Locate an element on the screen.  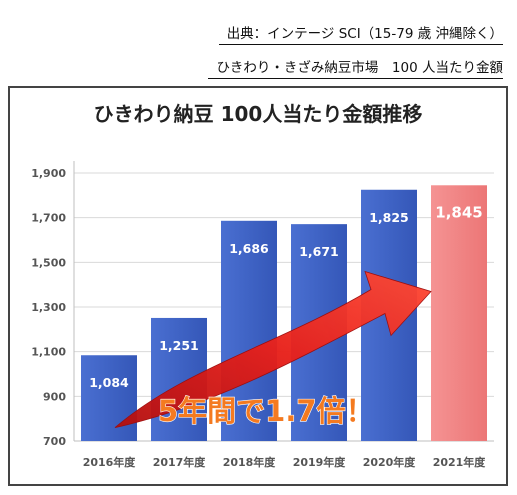
bar-2016年度 is located at coordinates (109, 398).